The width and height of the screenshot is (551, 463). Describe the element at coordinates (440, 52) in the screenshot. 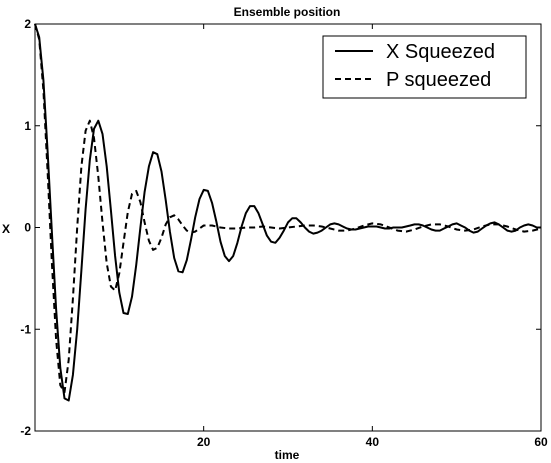

I see `legend-label-x-squeezed: X Squeezed` at that location.